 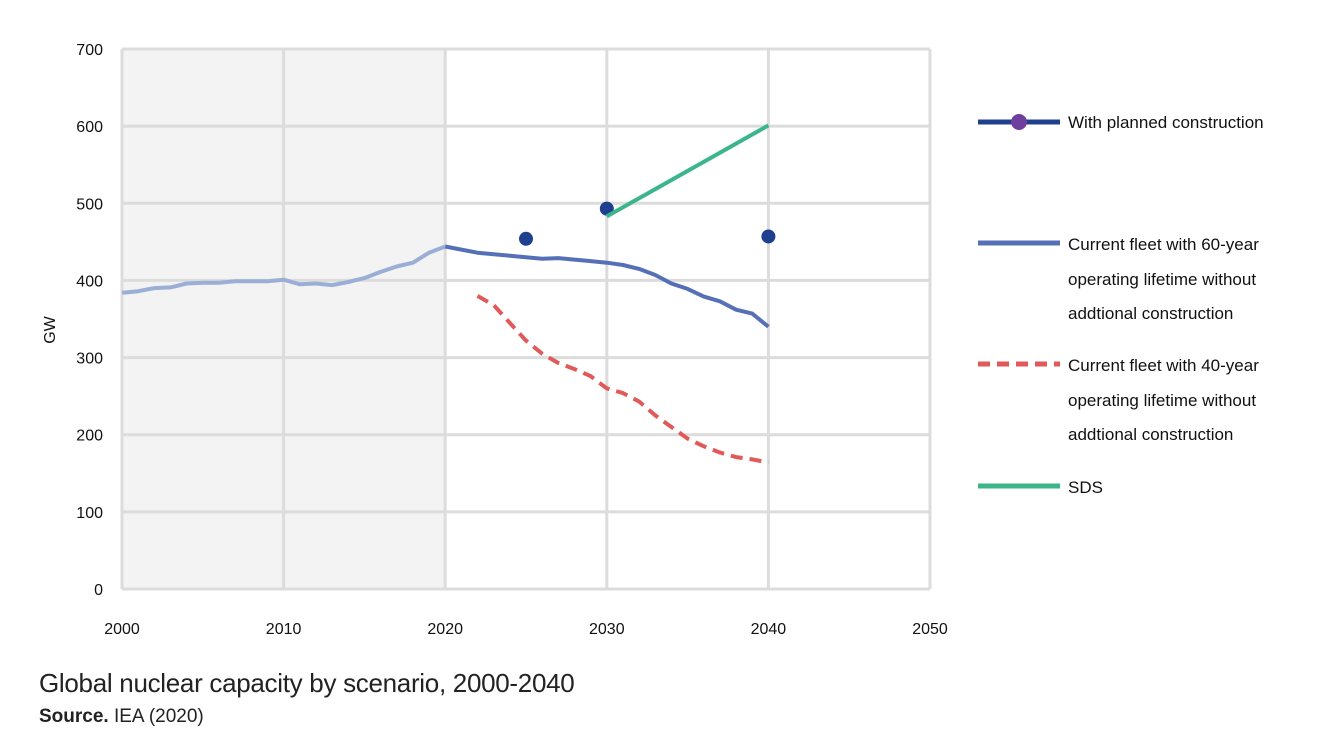 What do you see at coordinates (284, 629) in the screenshot?
I see `x-tick-label: 2010` at bounding box center [284, 629].